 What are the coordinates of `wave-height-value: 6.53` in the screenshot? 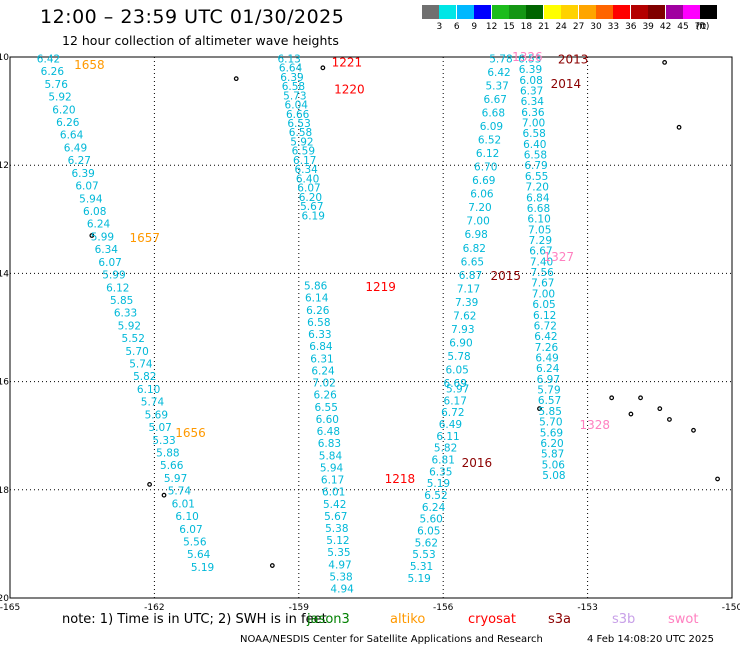 It's located at (529, 59).